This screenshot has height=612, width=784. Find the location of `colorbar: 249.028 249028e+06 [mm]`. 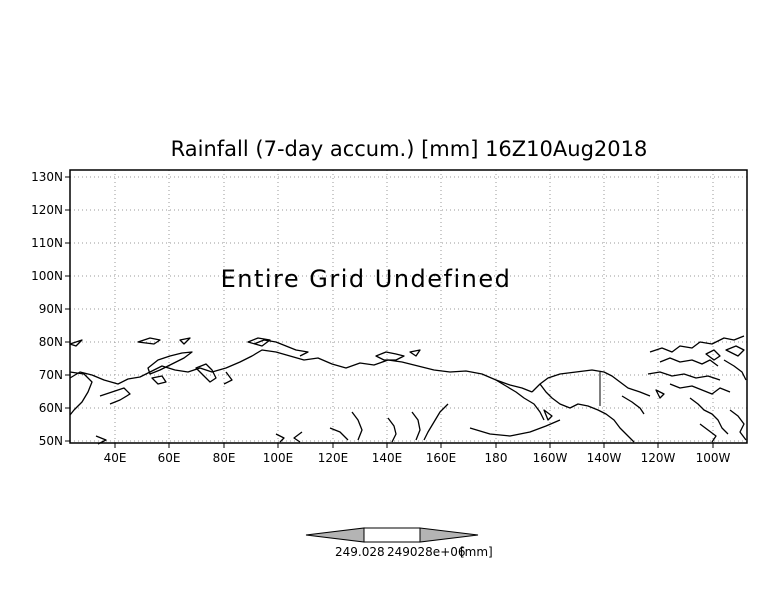

colorbar: 249.028 249028e+06 [mm] is located at coordinates (399, 543).